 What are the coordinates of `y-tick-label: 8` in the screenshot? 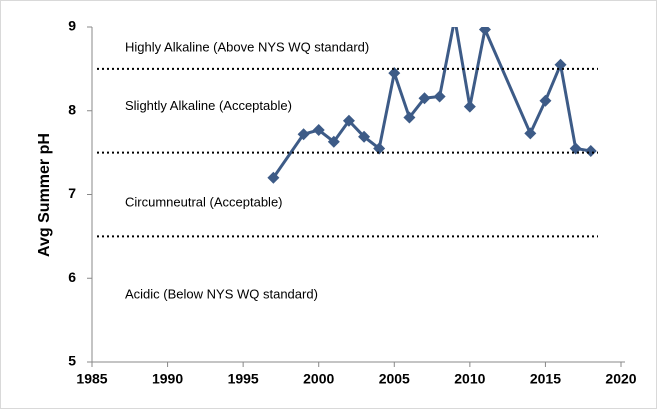 It's located at (72, 109).